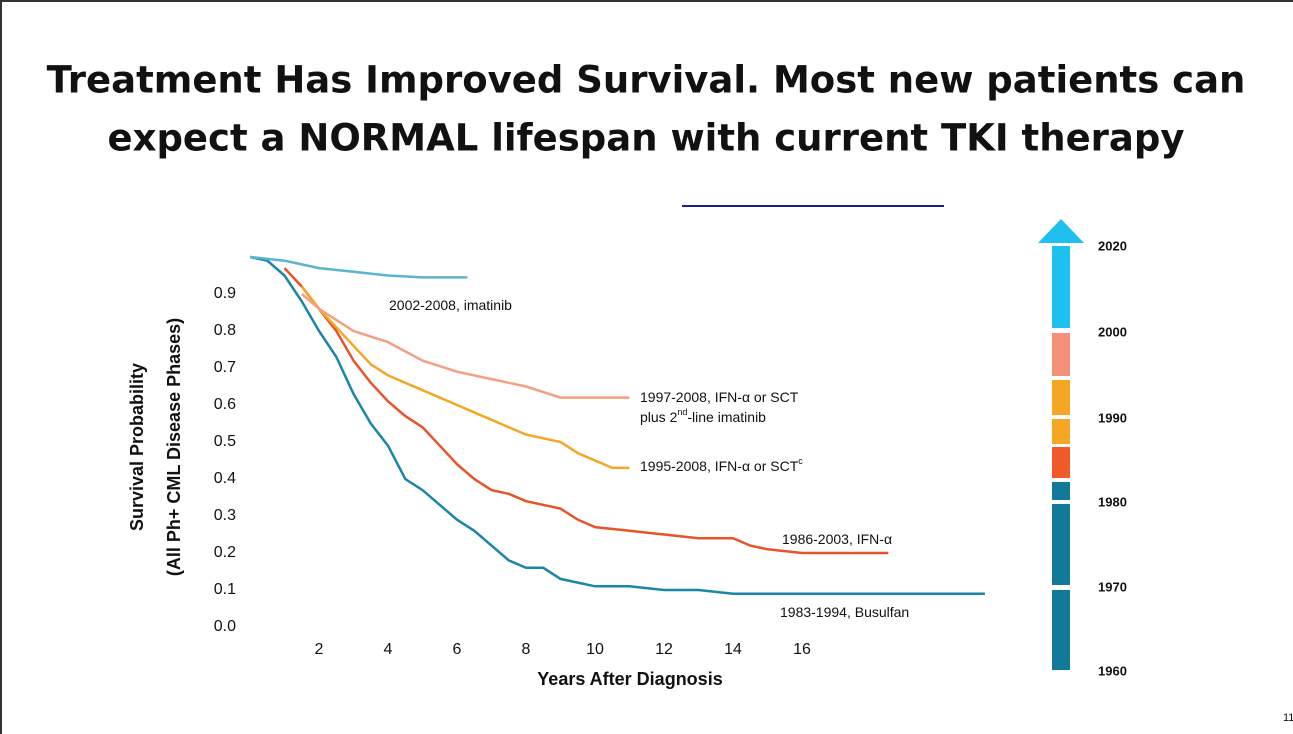 The height and width of the screenshot is (734, 1293). Describe the element at coordinates (457, 649) in the screenshot. I see `x-tick-label: 6` at that location.